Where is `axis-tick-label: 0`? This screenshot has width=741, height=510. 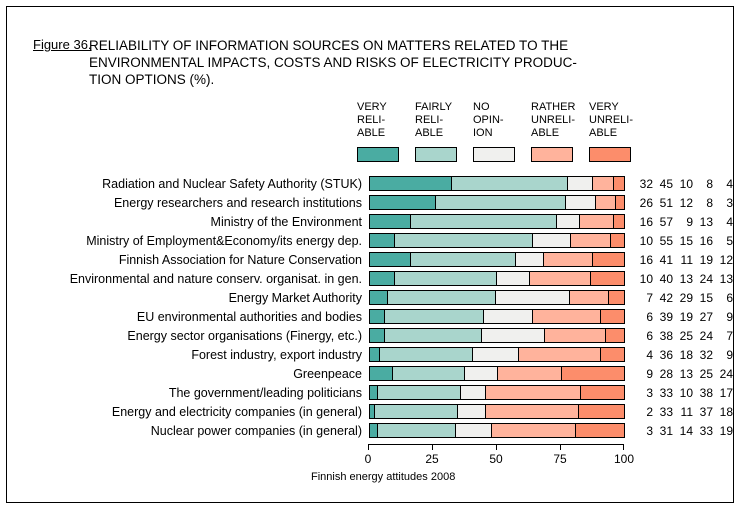
axis-tick-label: 0 is located at coordinates (368, 459).